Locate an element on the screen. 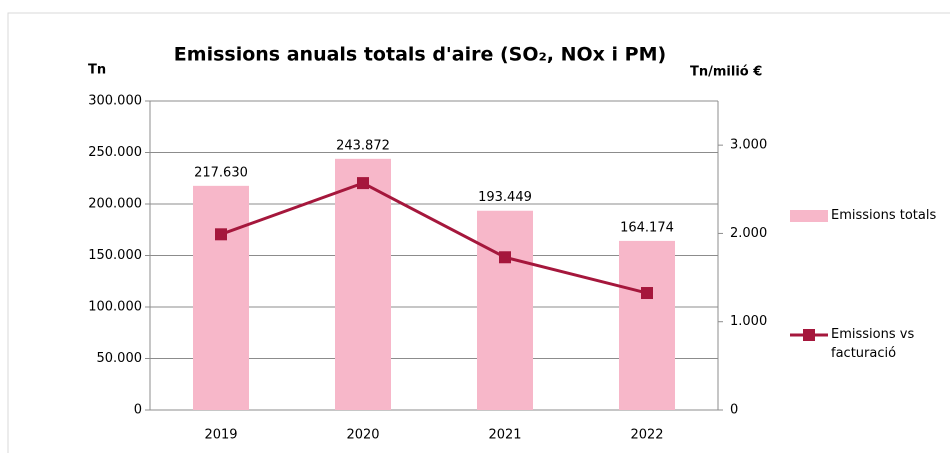  y-tick-label: 250.000 is located at coordinates (115, 152).